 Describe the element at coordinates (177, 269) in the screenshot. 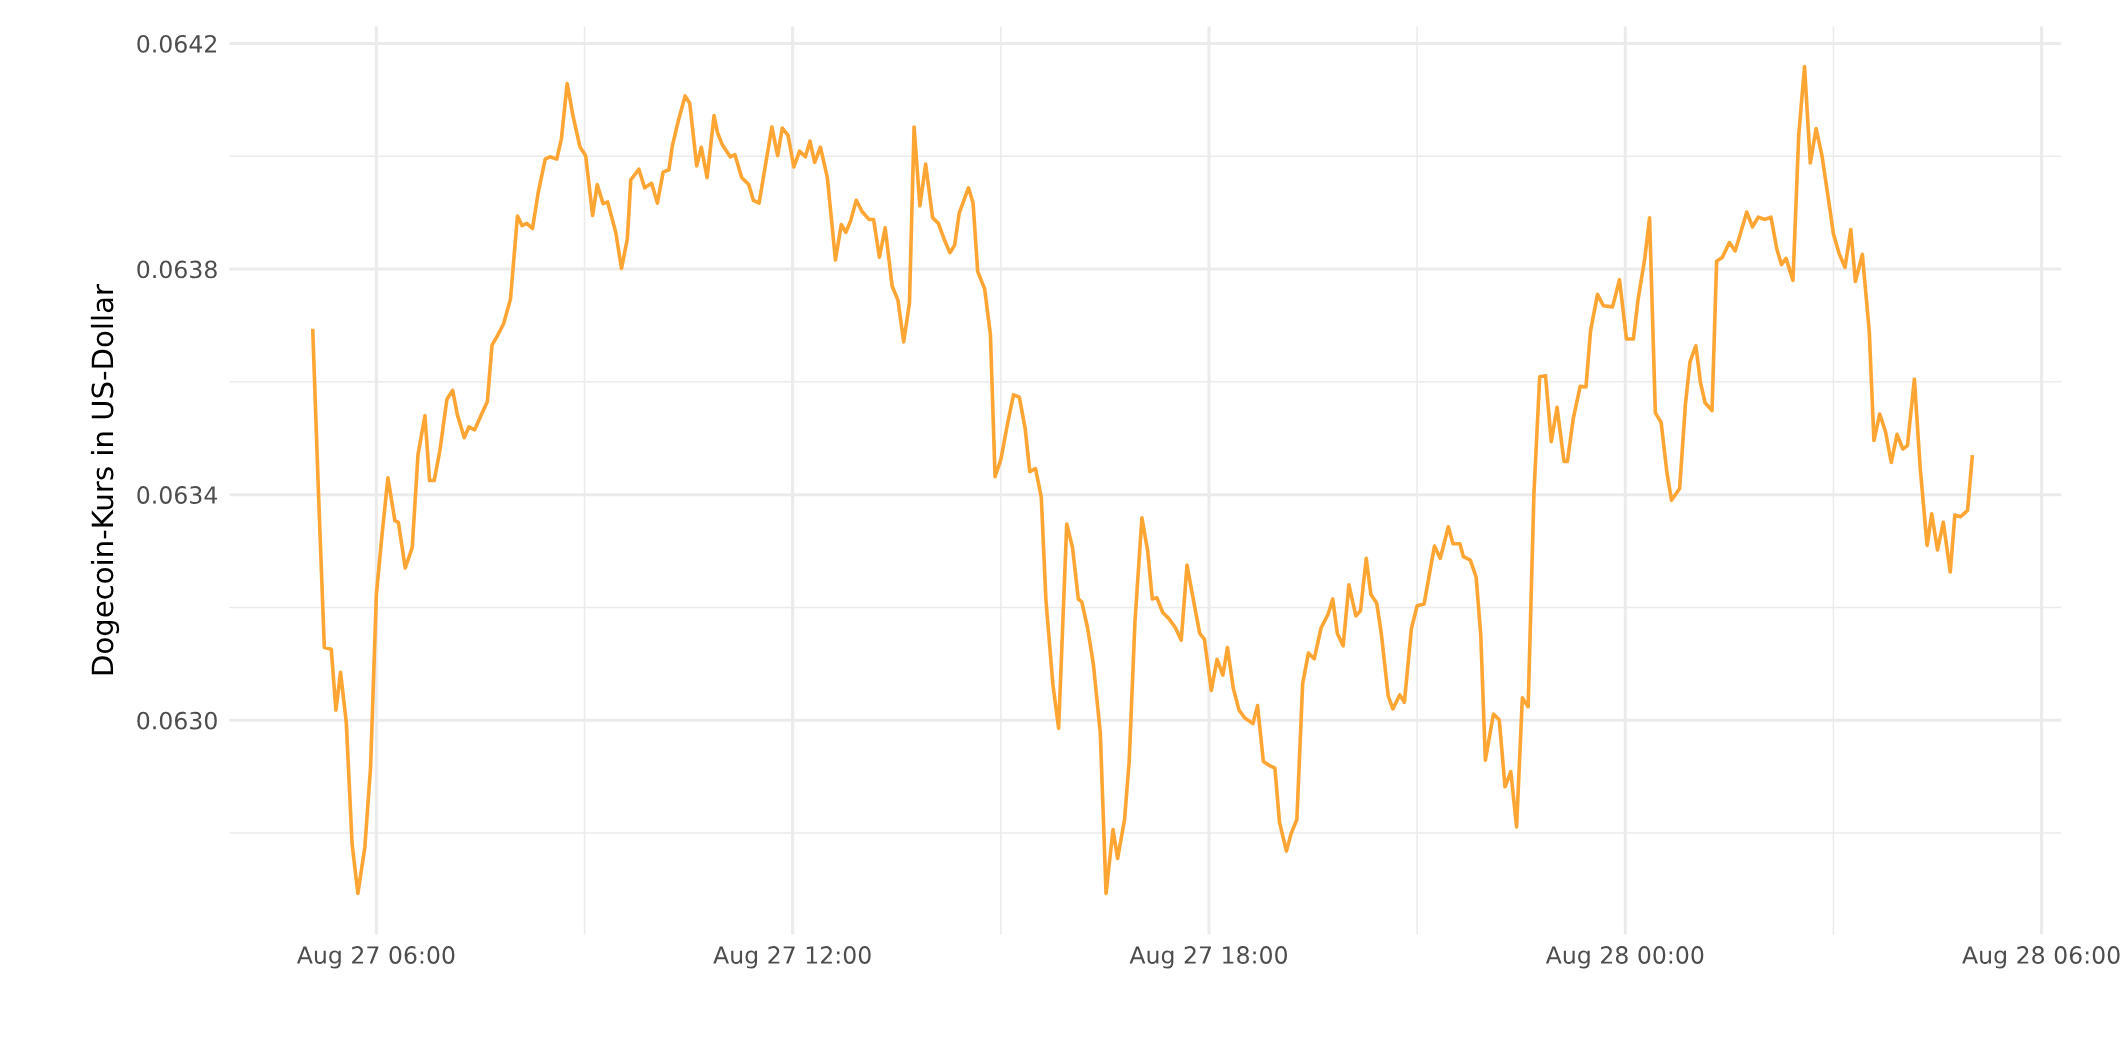

I see `y-tick-label: 0.0638` at that location.